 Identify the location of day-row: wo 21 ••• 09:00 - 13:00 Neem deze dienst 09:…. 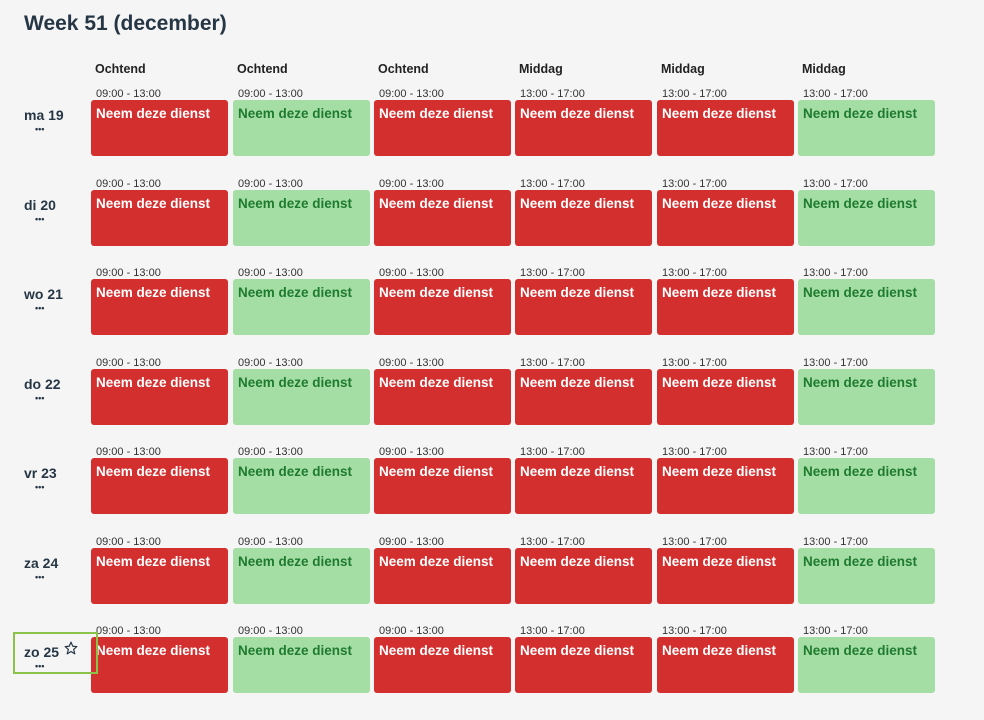
(492, 301).